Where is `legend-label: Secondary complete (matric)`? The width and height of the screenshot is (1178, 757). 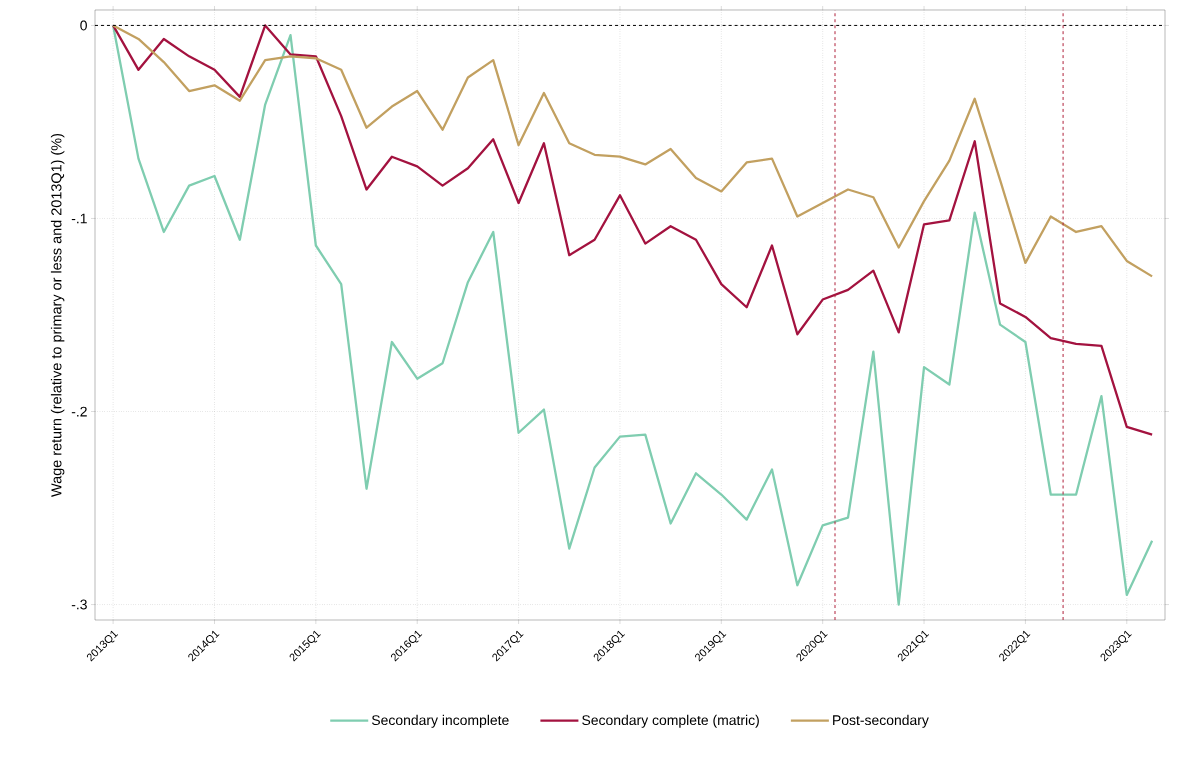
legend-label: Secondary complete (matric) is located at coordinates (670, 721).